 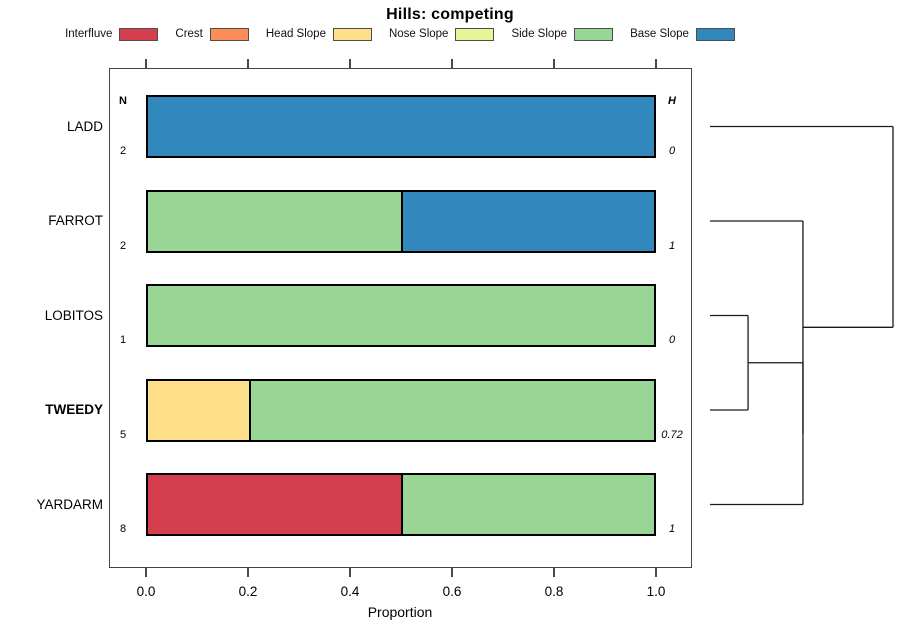 What do you see at coordinates (672, 434) in the screenshot?
I see `h-value: 0.72` at bounding box center [672, 434].